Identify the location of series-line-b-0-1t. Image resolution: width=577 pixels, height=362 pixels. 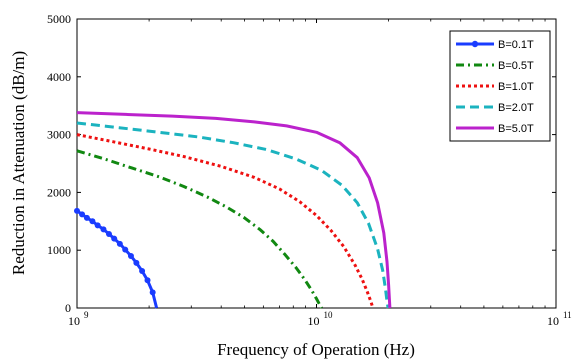
(117, 259).